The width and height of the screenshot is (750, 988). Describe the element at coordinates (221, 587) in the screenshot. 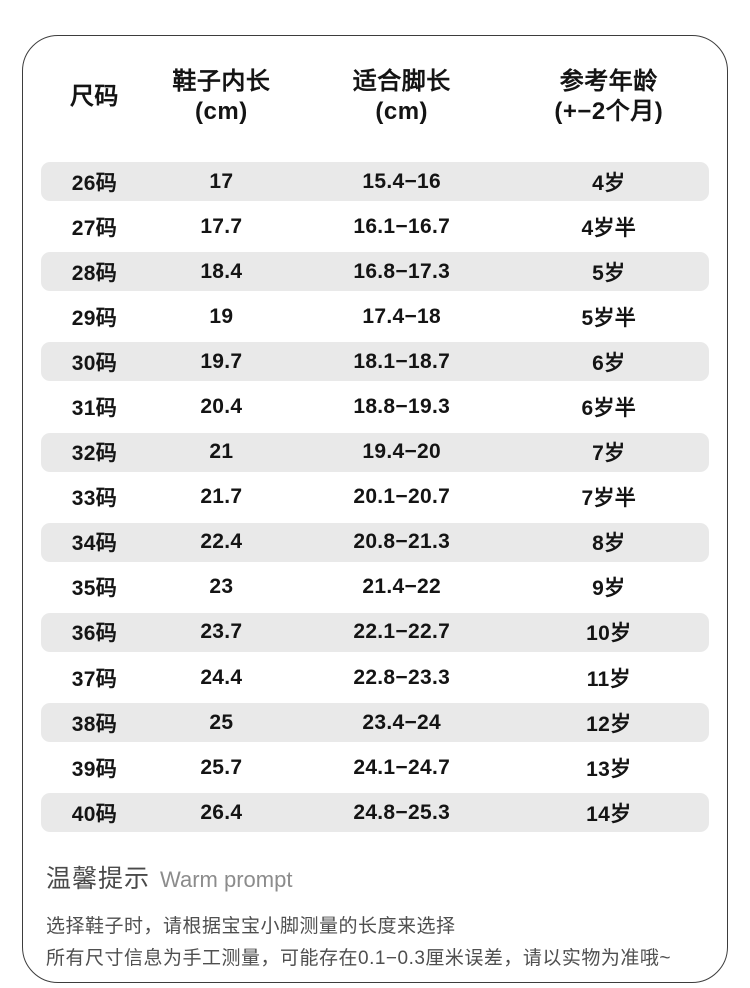

I see `inner-length-cell: 23` at that location.